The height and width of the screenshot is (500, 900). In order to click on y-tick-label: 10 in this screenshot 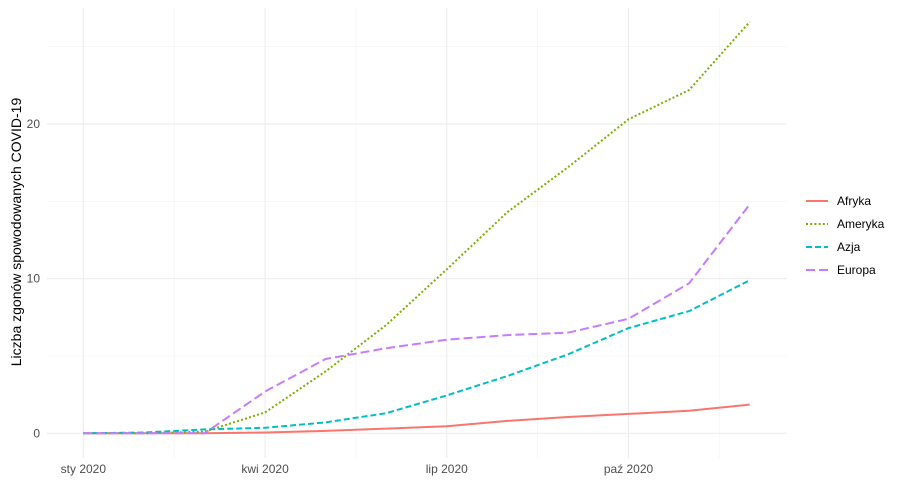, I will do `click(34, 279)`.